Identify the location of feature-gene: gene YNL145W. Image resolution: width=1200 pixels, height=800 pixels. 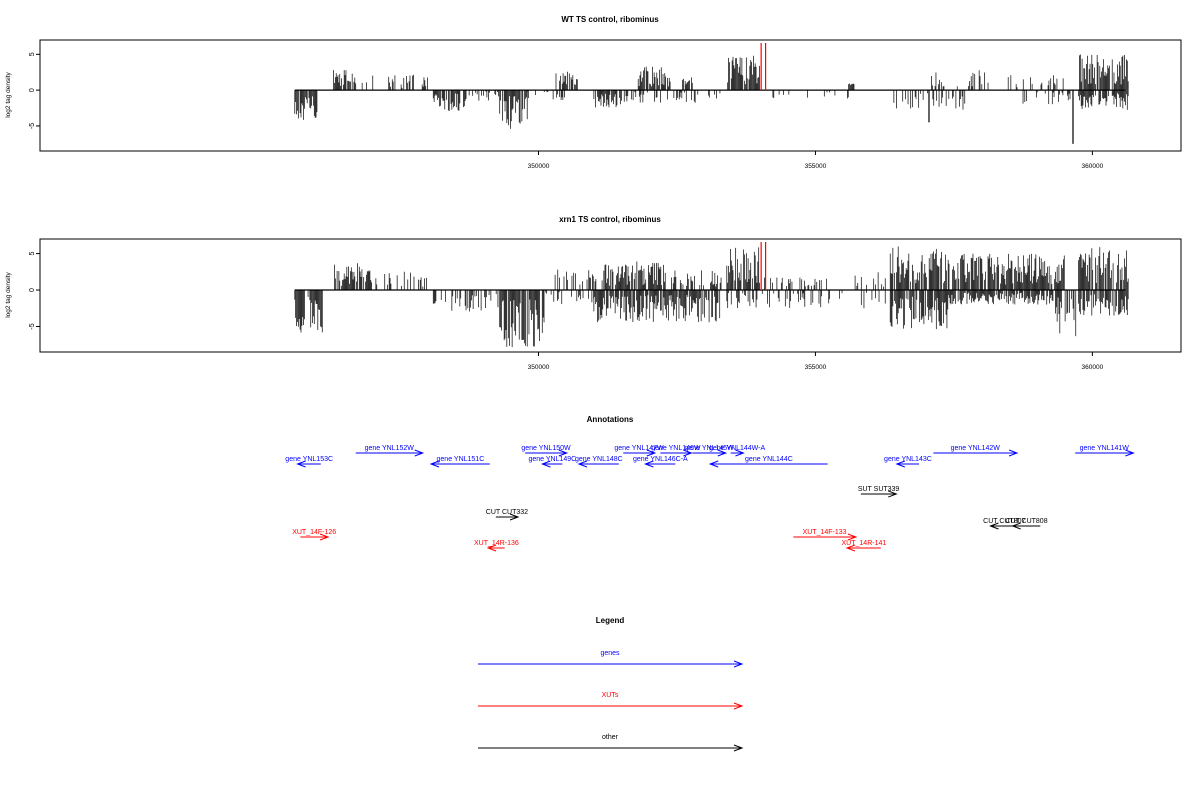
(709, 451).